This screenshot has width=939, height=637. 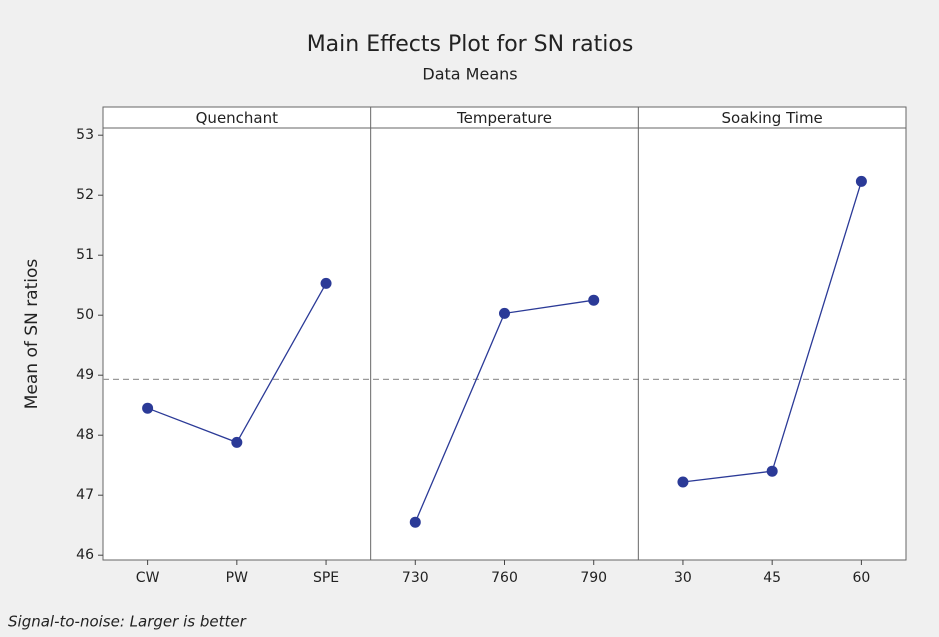 I want to click on x-tick-label: CW, so click(x=148, y=578).